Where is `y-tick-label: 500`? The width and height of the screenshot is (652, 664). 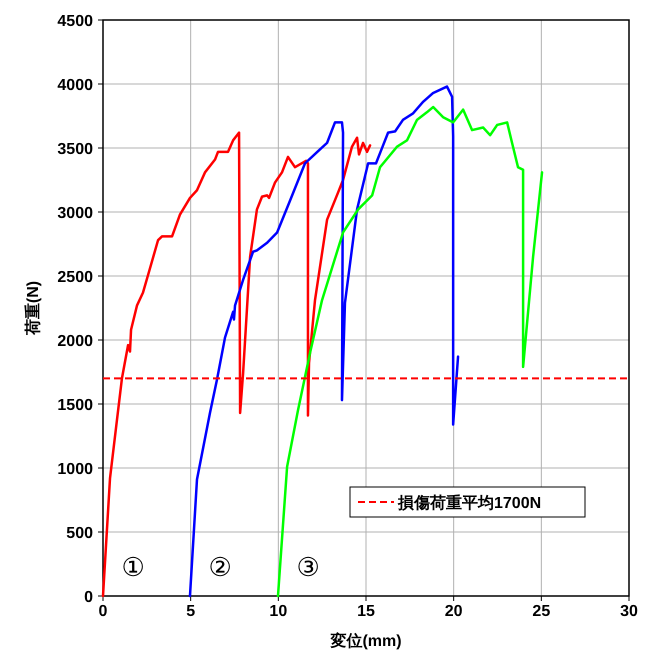
y-tick-label: 500 is located at coordinates (80, 533).